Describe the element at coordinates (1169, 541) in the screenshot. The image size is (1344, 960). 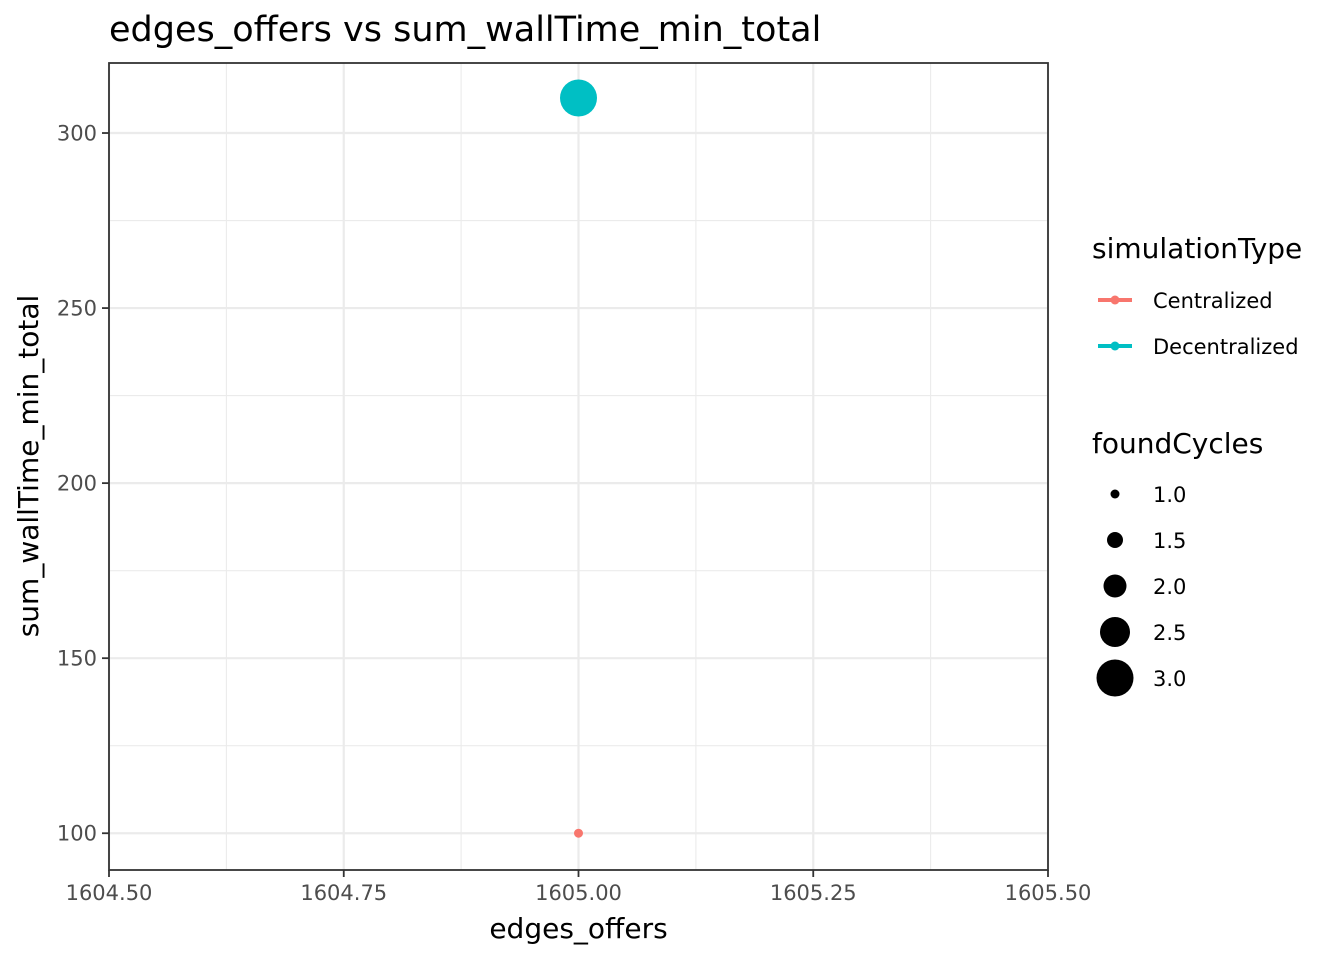
I see `legend-size-label: 1.5` at that location.